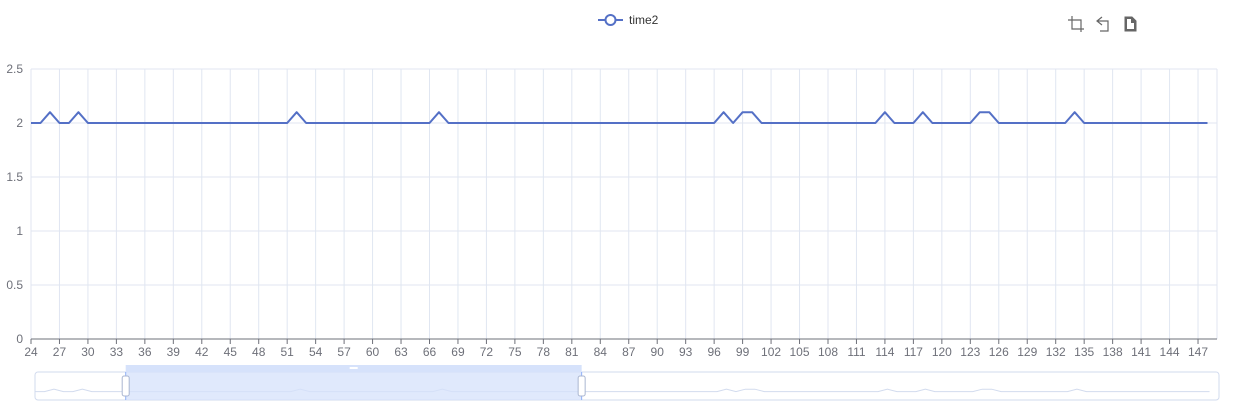 This screenshot has width=1254, height=412. What do you see at coordinates (828, 352) in the screenshot?
I see `x-tick-label: 108` at bounding box center [828, 352].